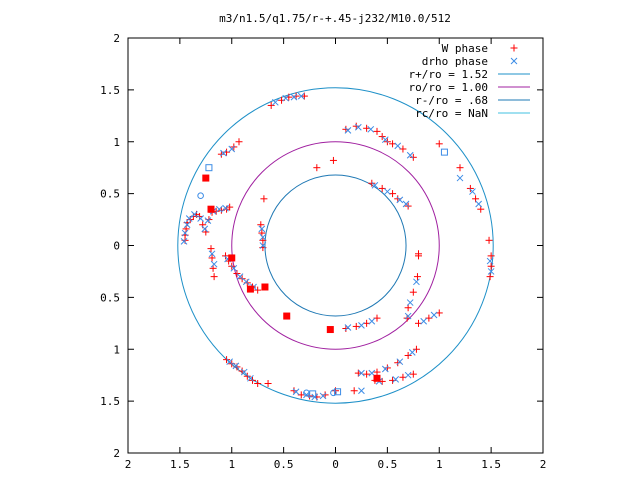  Describe the element at coordinates (451, 100) in the screenshot. I see `legend-label: r-/ro = .68` at that location.